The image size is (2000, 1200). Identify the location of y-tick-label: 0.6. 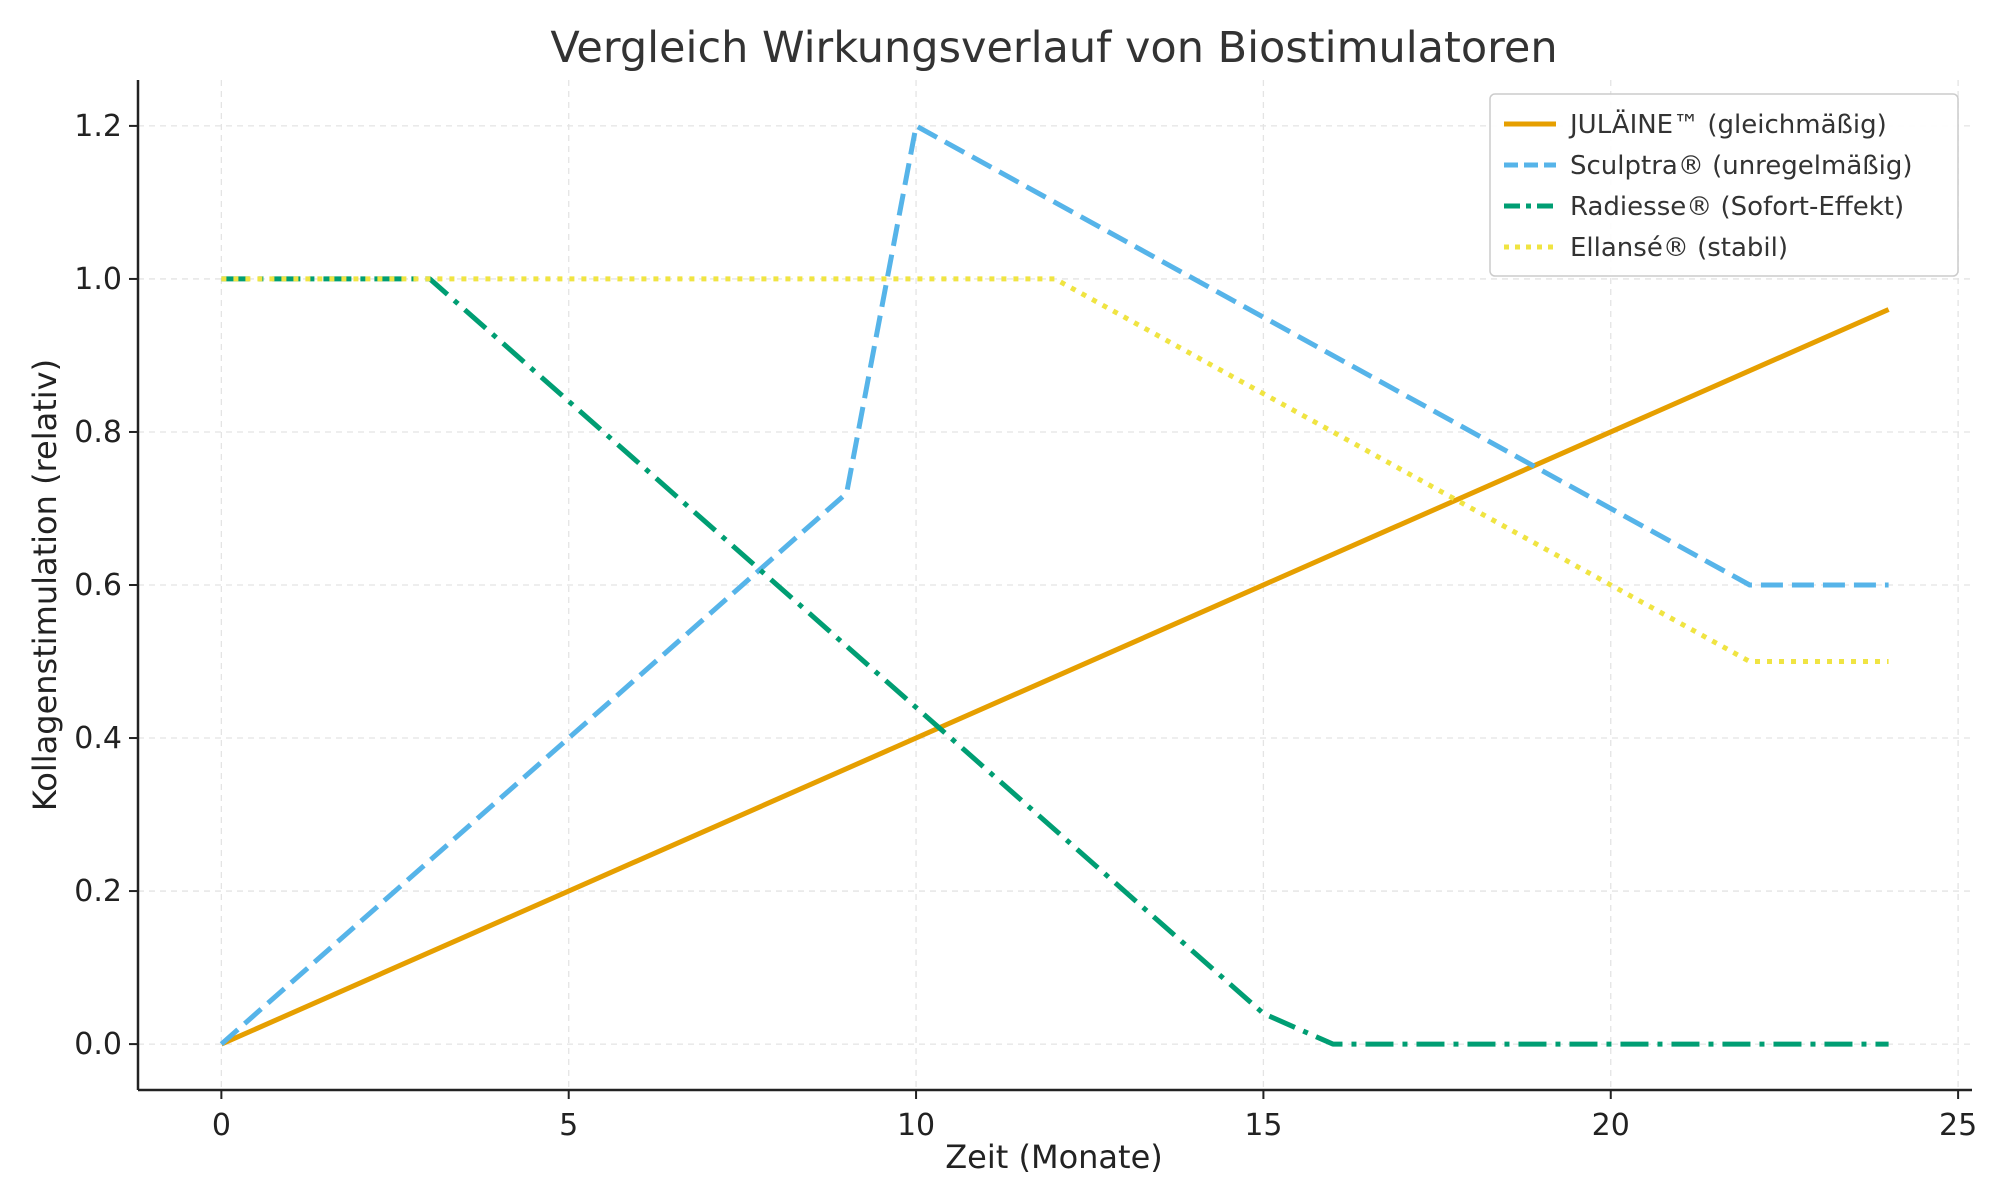
(98, 585).